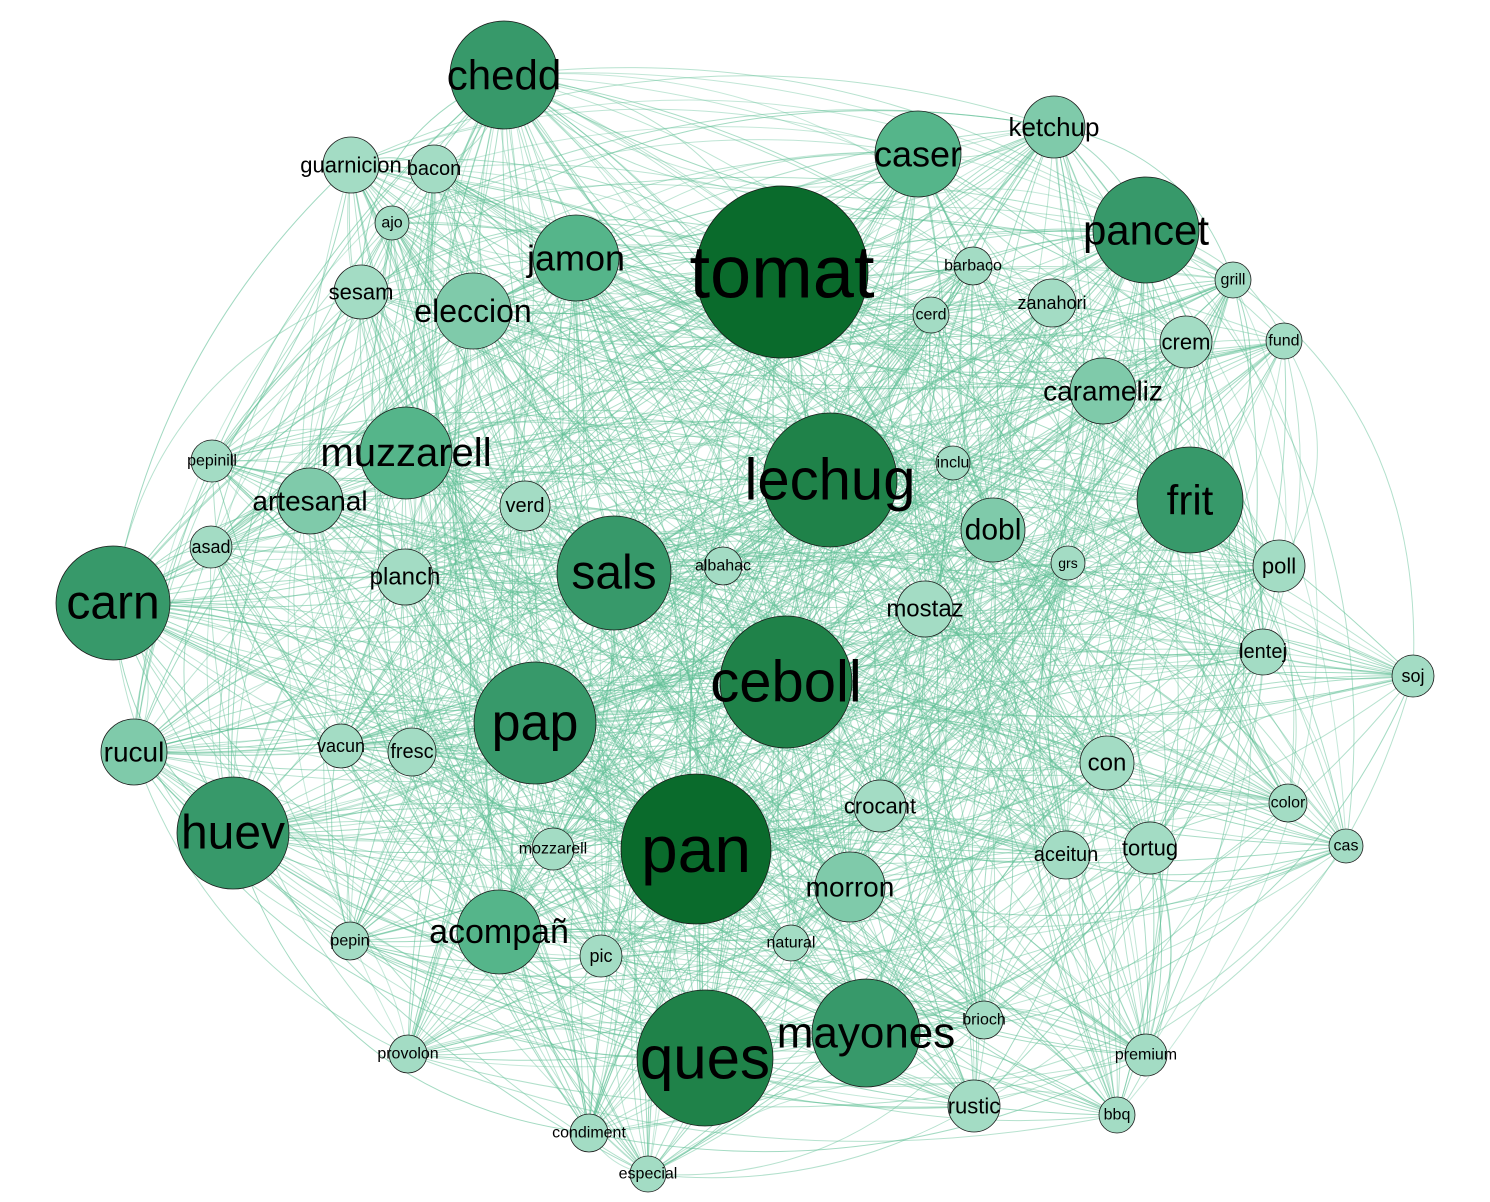  I want to click on node-circle-cerd, so click(931, 315).